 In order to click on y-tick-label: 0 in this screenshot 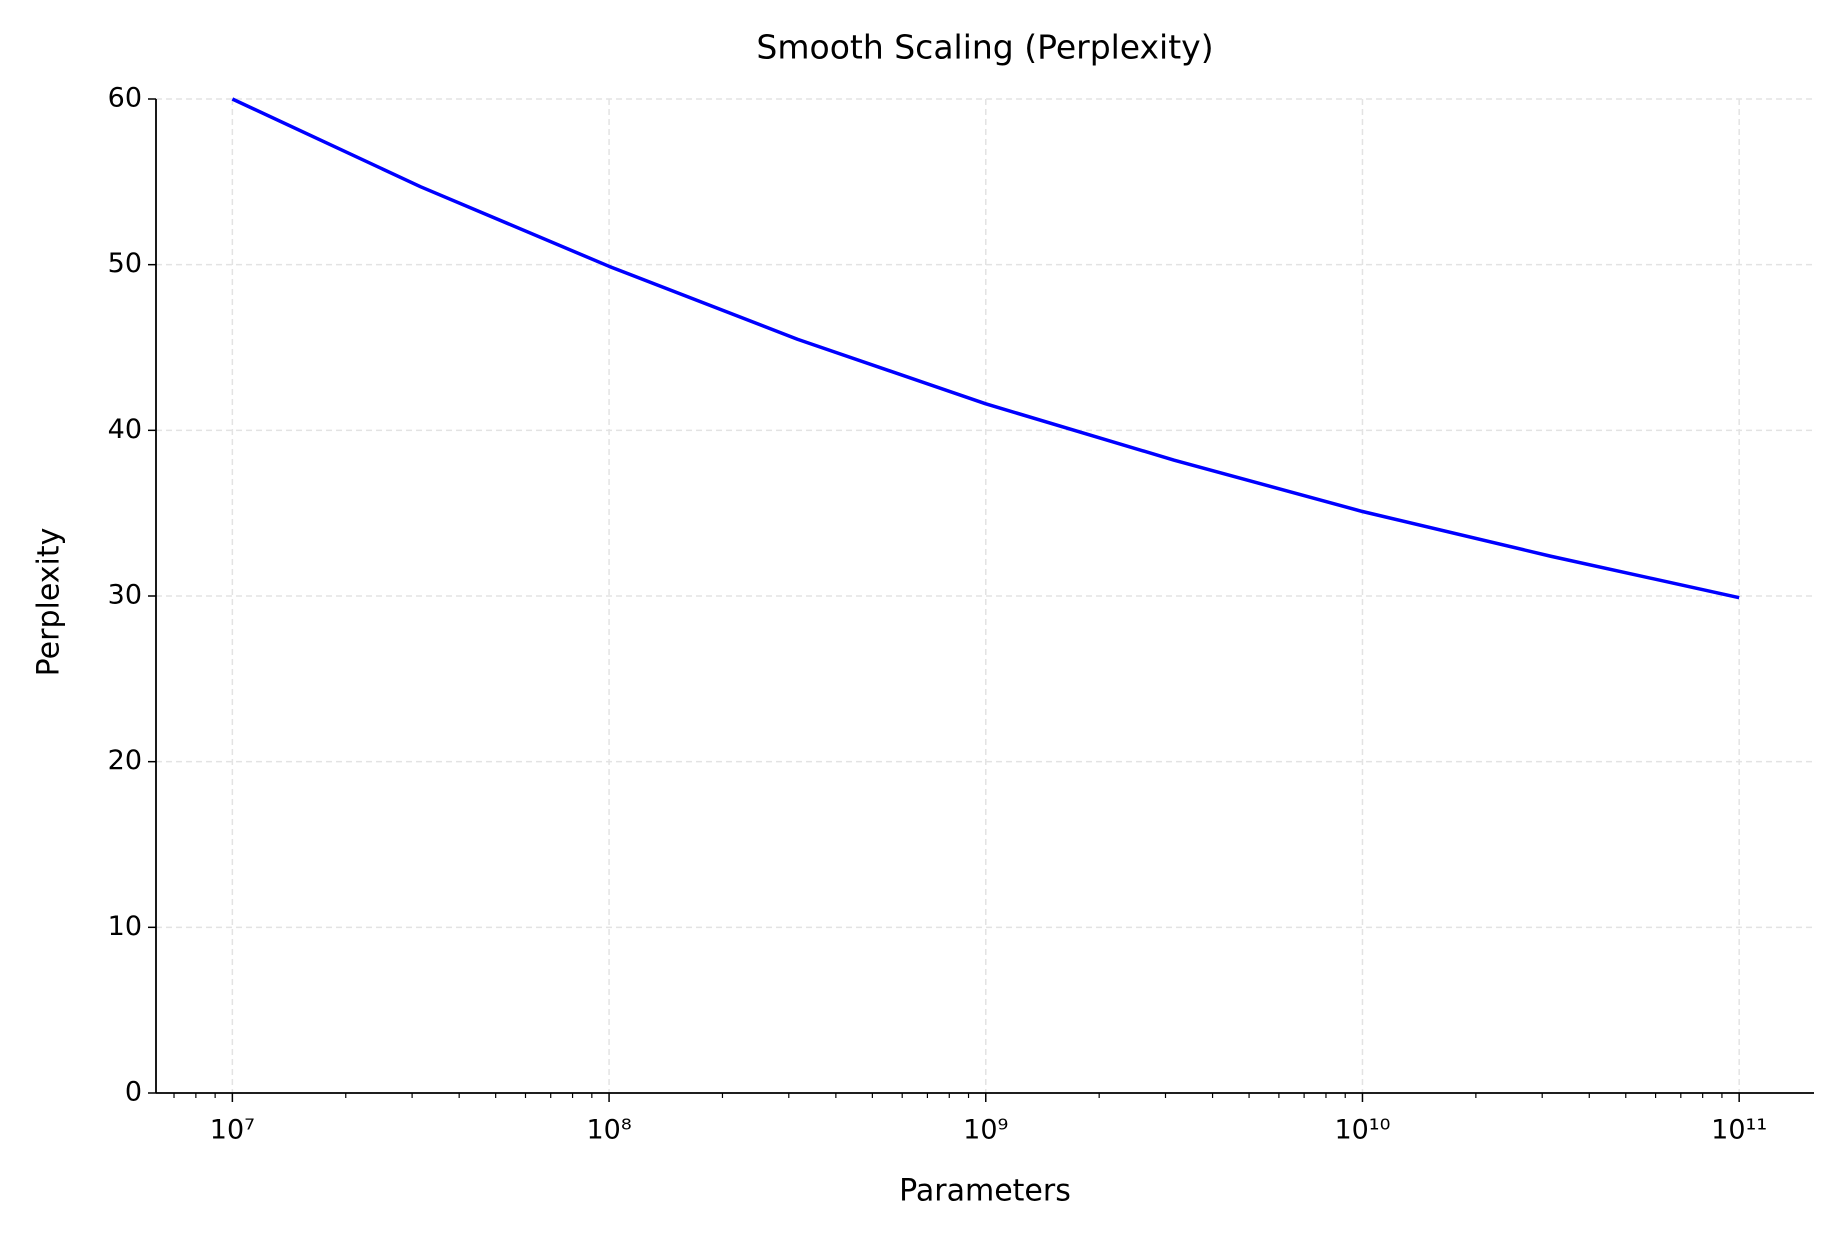, I will do `click(133, 1092)`.